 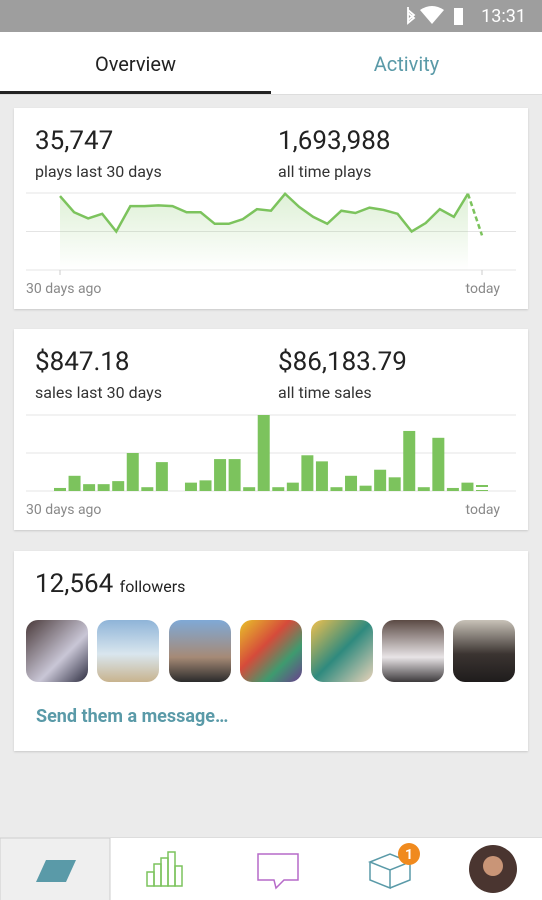 What do you see at coordinates (56, 871) in the screenshot?
I see `home-icon` at bounding box center [56, 871].